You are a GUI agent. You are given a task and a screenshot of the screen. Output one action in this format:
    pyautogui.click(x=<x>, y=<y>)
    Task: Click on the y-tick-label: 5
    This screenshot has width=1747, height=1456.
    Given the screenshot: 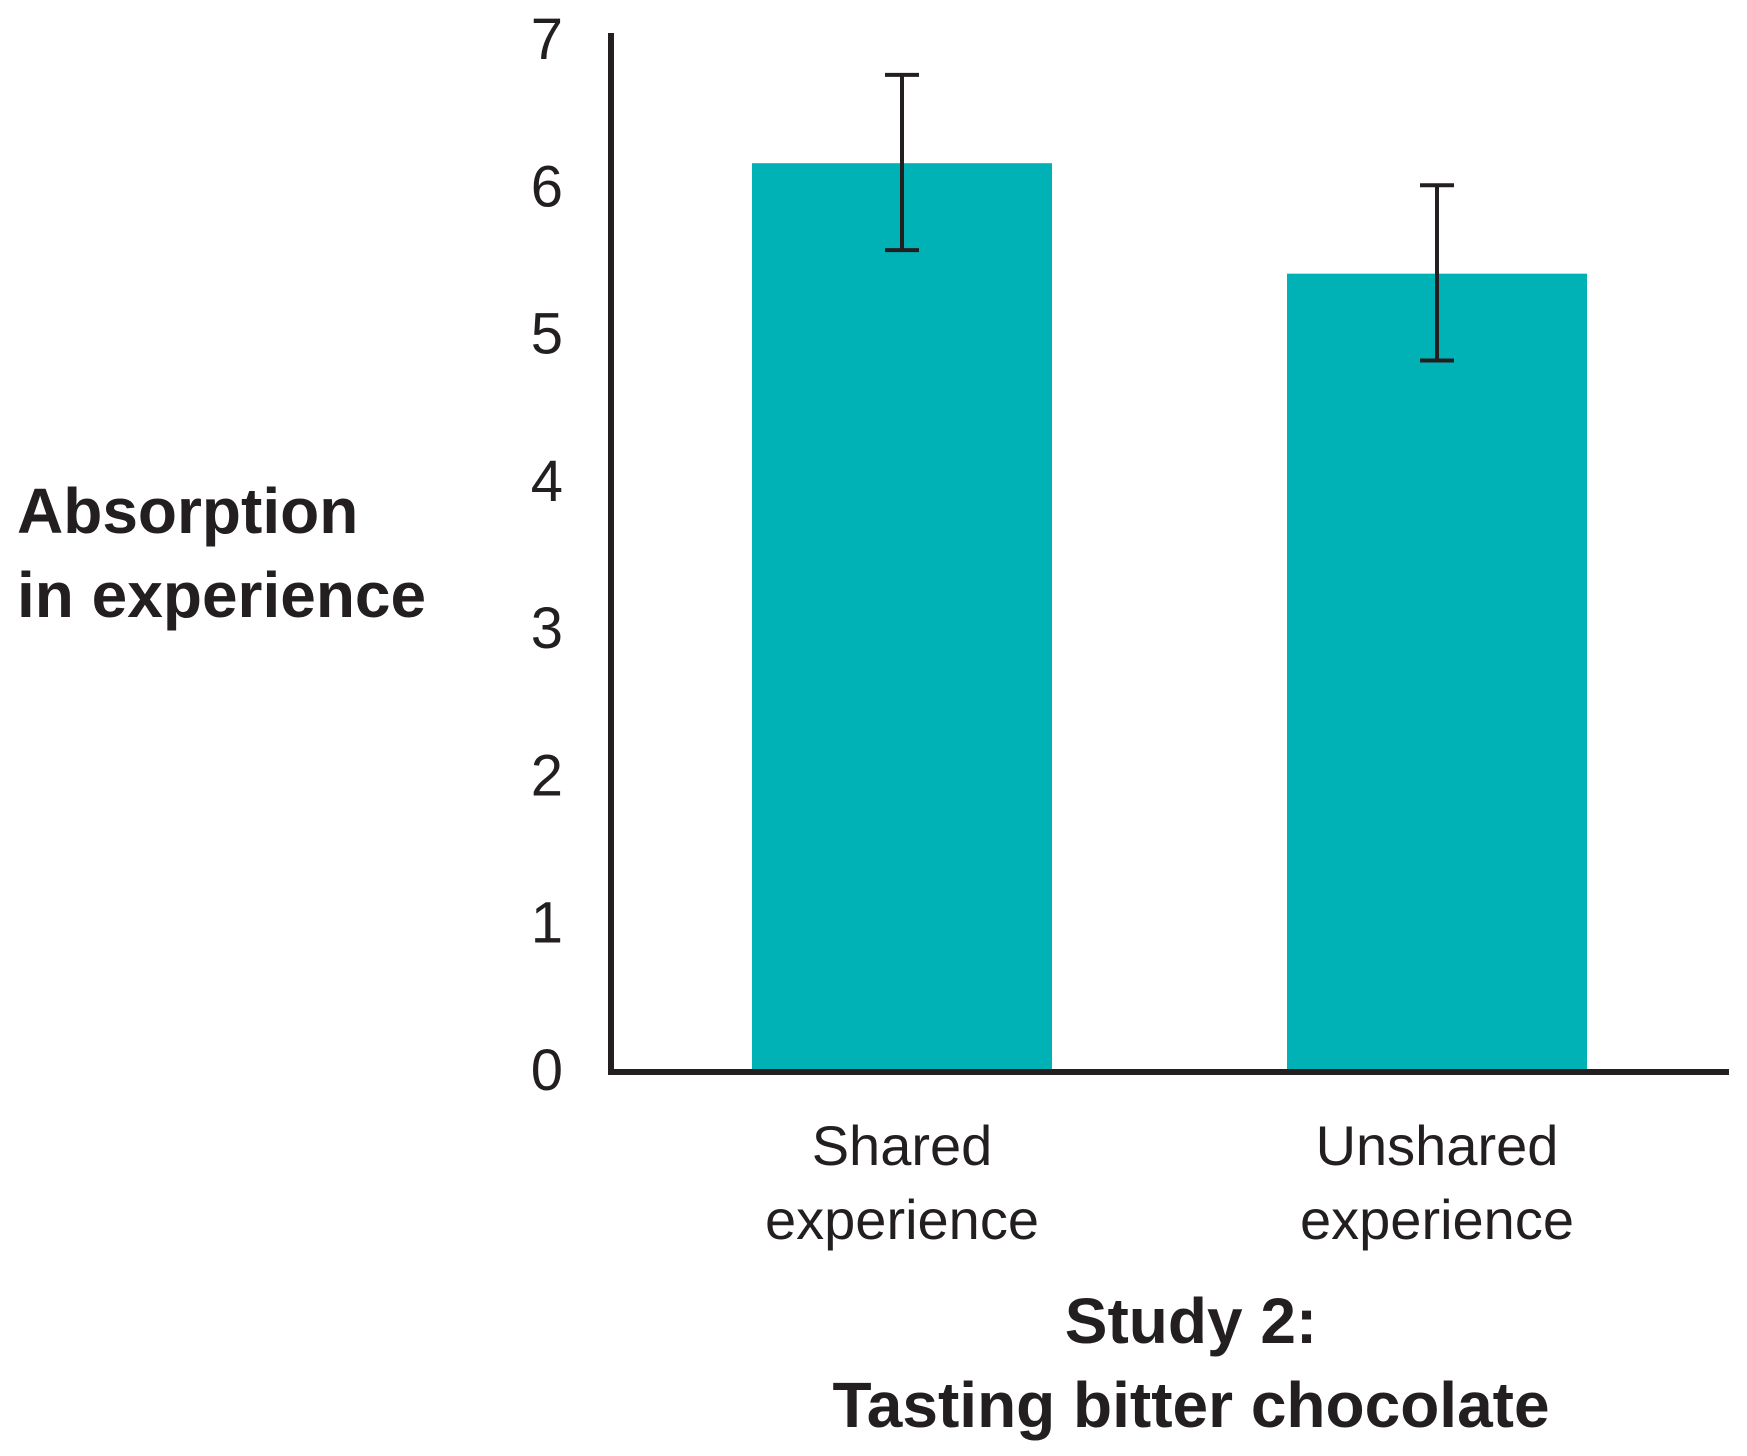 What is the action you would take?
    pyautogui.click(x=547, y=334)
    